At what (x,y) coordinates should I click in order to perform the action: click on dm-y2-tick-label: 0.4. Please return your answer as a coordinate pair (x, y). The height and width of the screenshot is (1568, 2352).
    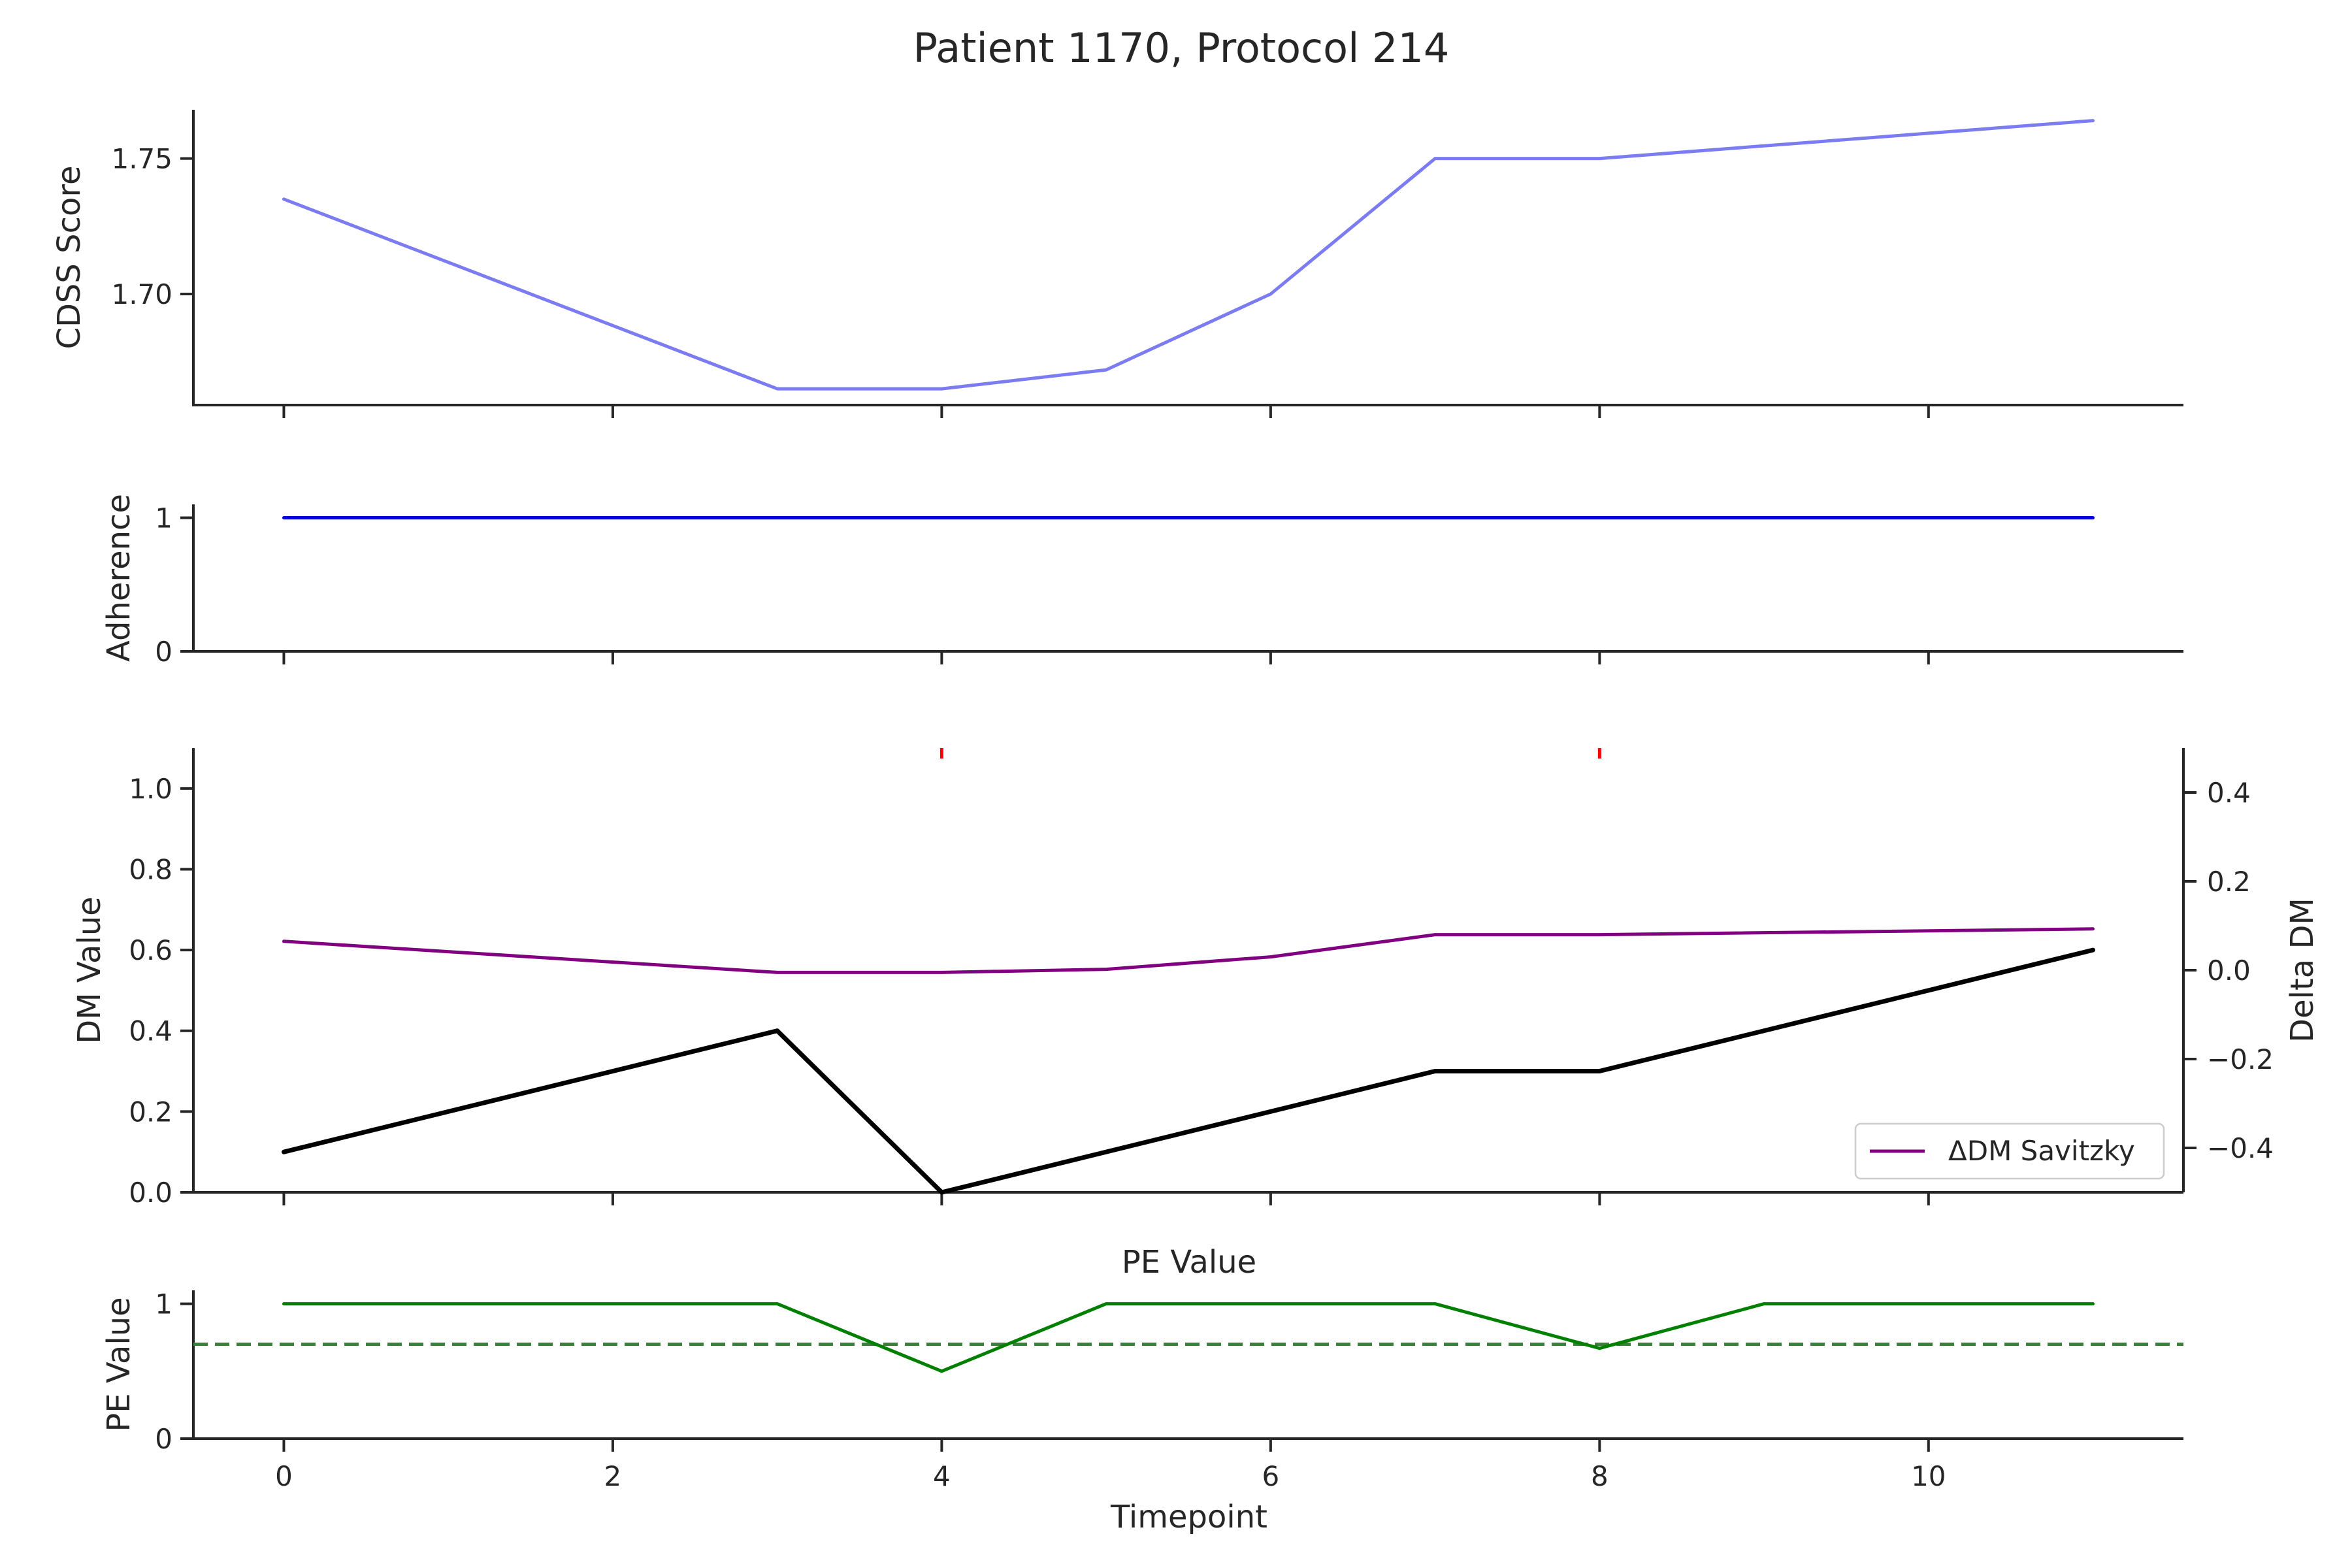
    Looking at the image, I should click on (2229, 793).